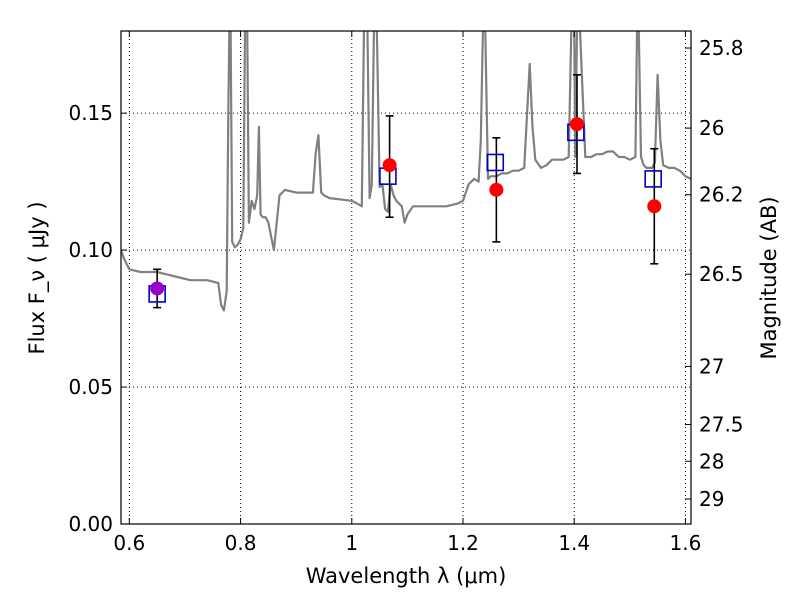  Describe the element at coordinates (574, 543) in the screenshot. I see `x-tick-label: 1.4` at that location.